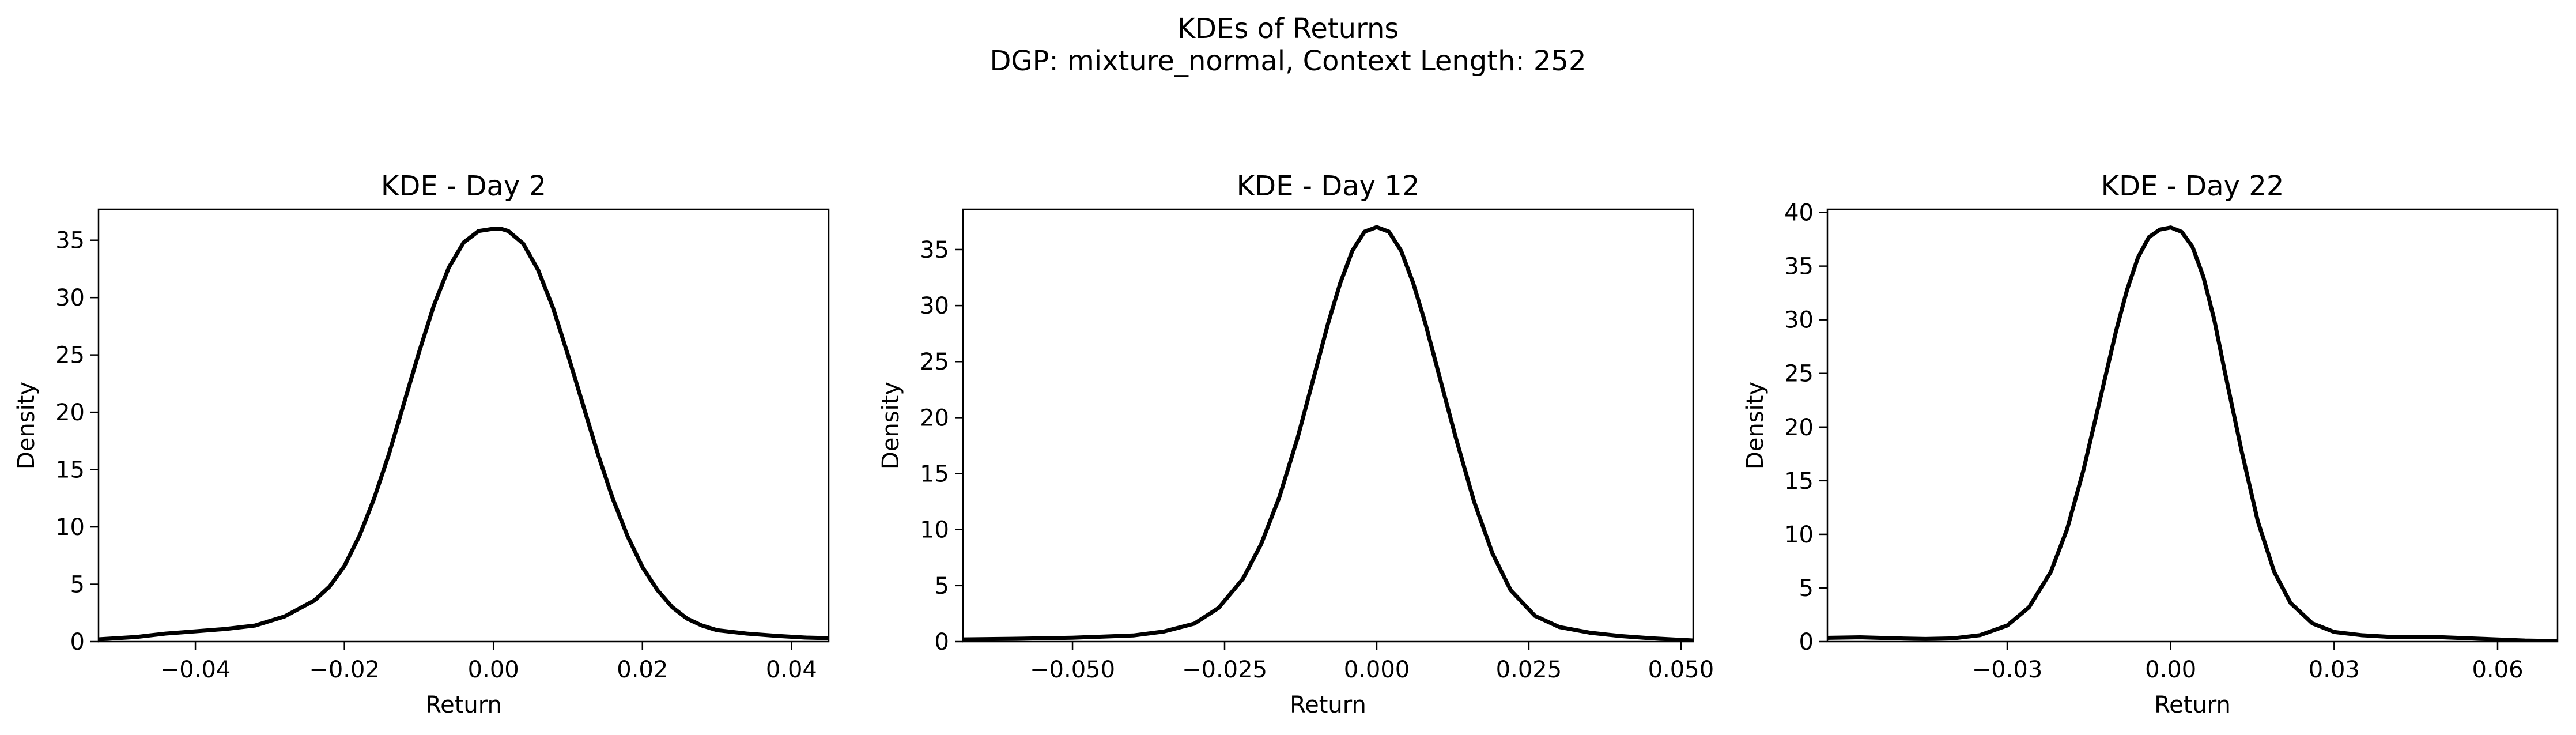 The image size is (2576, 735). What do you see at coordinates (463, 186) in the screenshot?
I see `panel-title: KDE - Day 2` at bounding box center [463, 186].